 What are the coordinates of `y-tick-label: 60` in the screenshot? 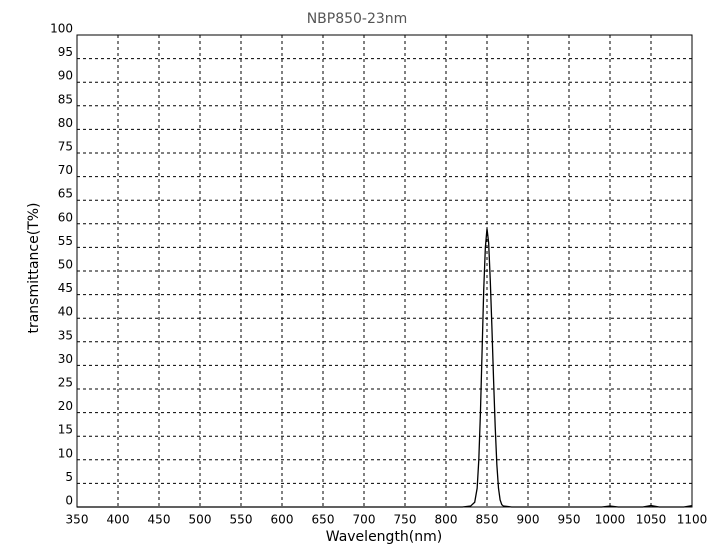 It's located at (65, 217).